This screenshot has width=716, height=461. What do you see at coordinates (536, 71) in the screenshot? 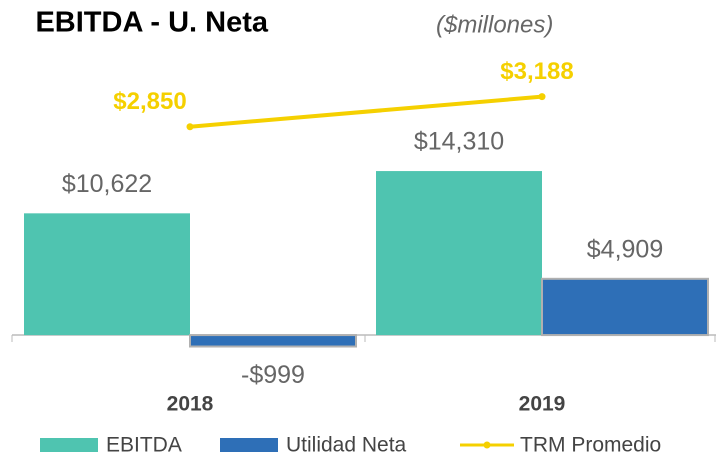
I see `data-label: $3,188` at bounding box center [536, 71].